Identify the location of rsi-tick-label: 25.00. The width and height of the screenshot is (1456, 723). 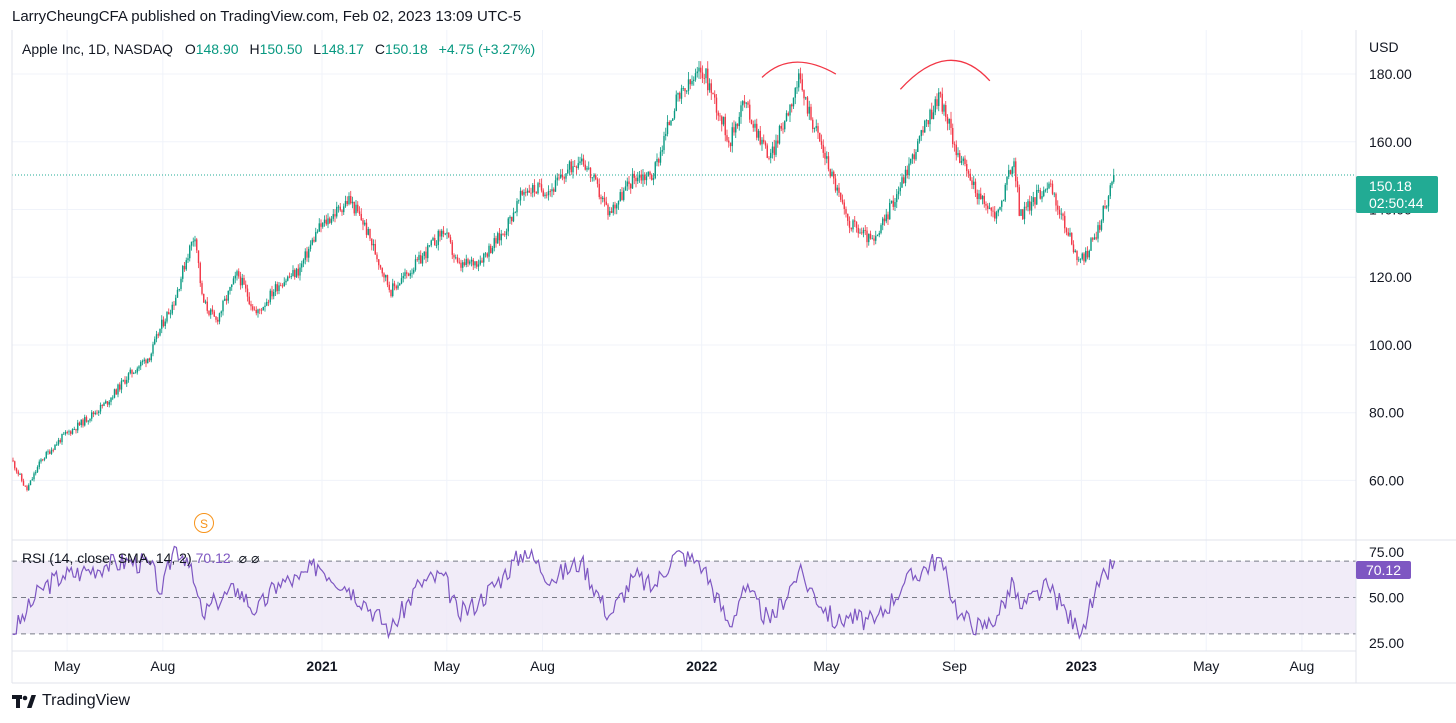
(1386, 643).